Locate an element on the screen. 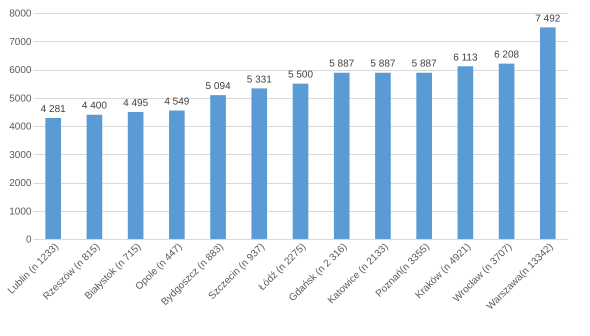 The height and width of the screenshot is (336, 590). data-label: 4 400 is located at coordinates (95, 106).